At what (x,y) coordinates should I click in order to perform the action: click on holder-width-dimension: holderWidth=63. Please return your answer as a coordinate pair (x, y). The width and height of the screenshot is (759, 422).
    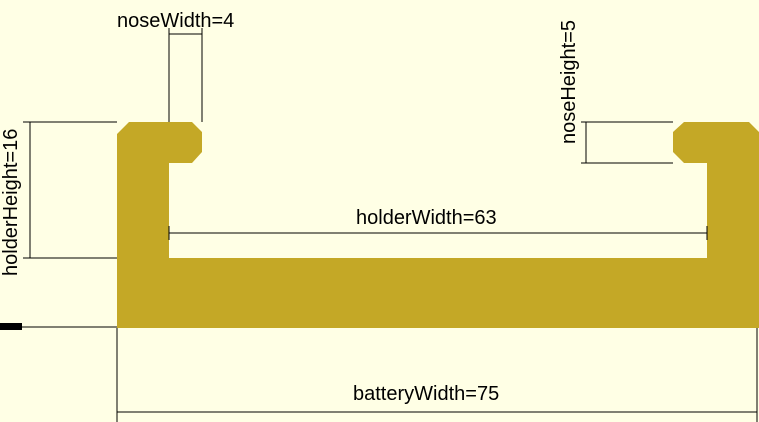
    Looking at the image, I should click on (438, 223).